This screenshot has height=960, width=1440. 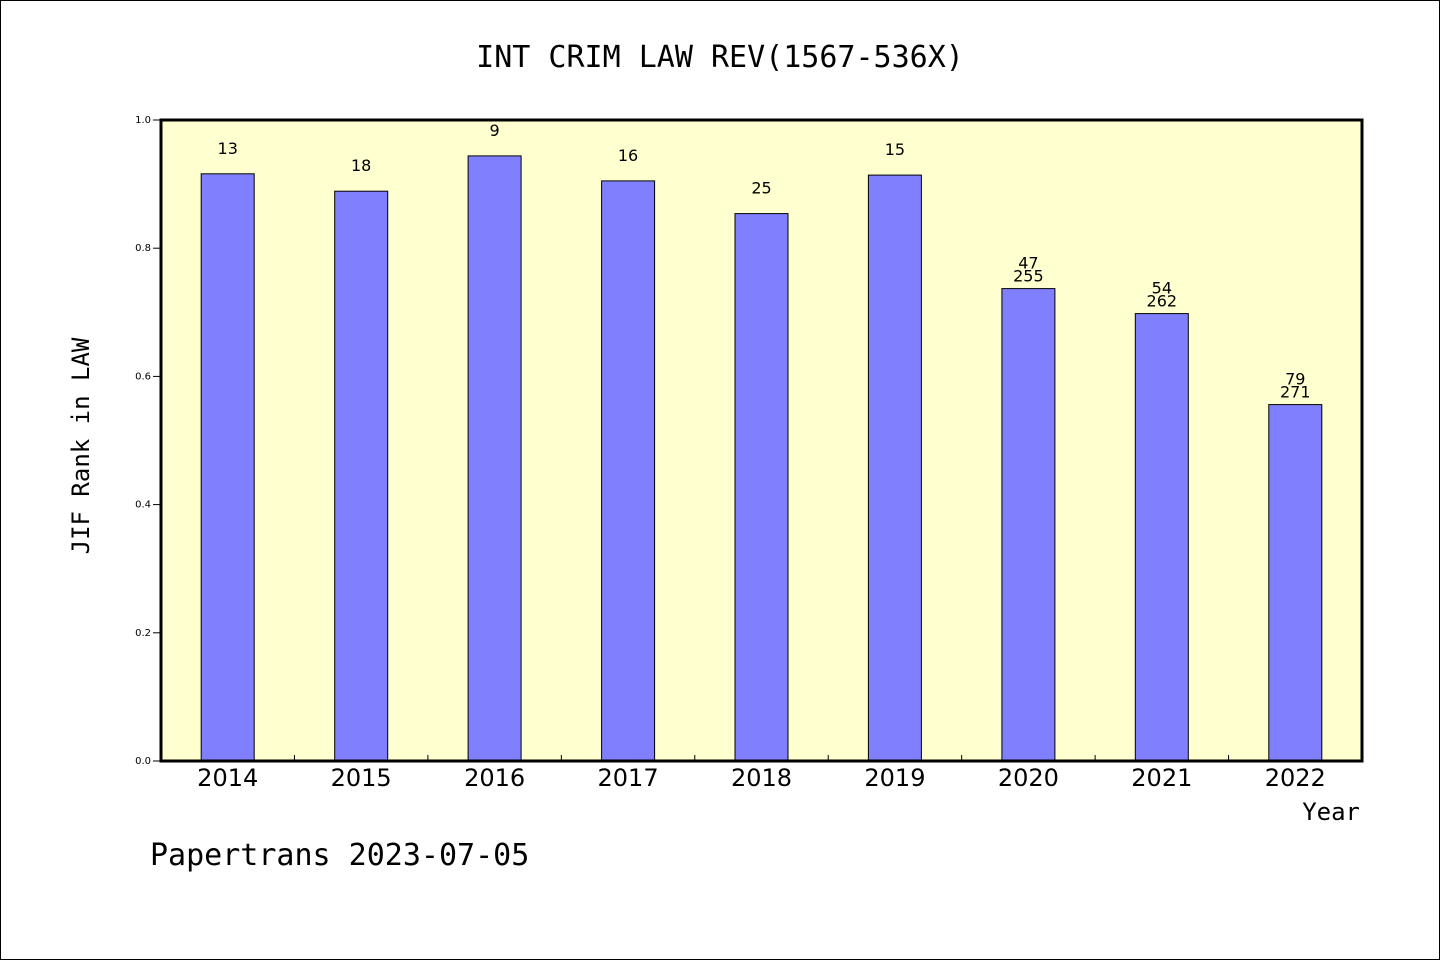 I want to click on rank-label-2022: 79, so click(x=1295, y=379).